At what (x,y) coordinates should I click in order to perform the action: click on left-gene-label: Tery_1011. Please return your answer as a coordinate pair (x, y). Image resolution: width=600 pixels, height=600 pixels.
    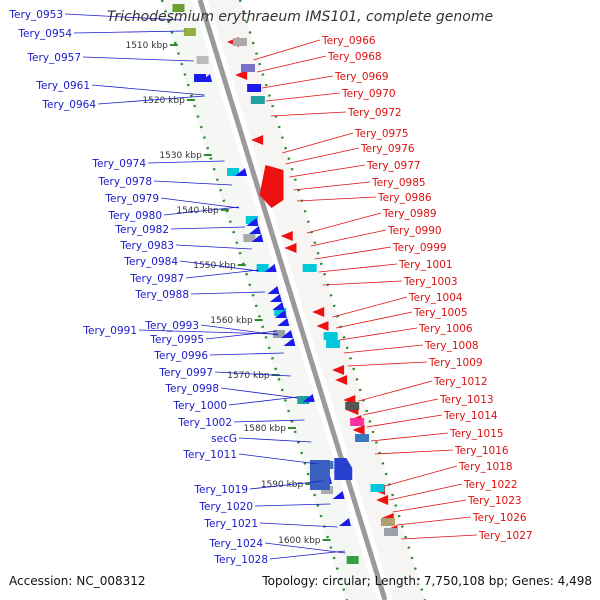
    Looking at the image, I should click on (209, 455).